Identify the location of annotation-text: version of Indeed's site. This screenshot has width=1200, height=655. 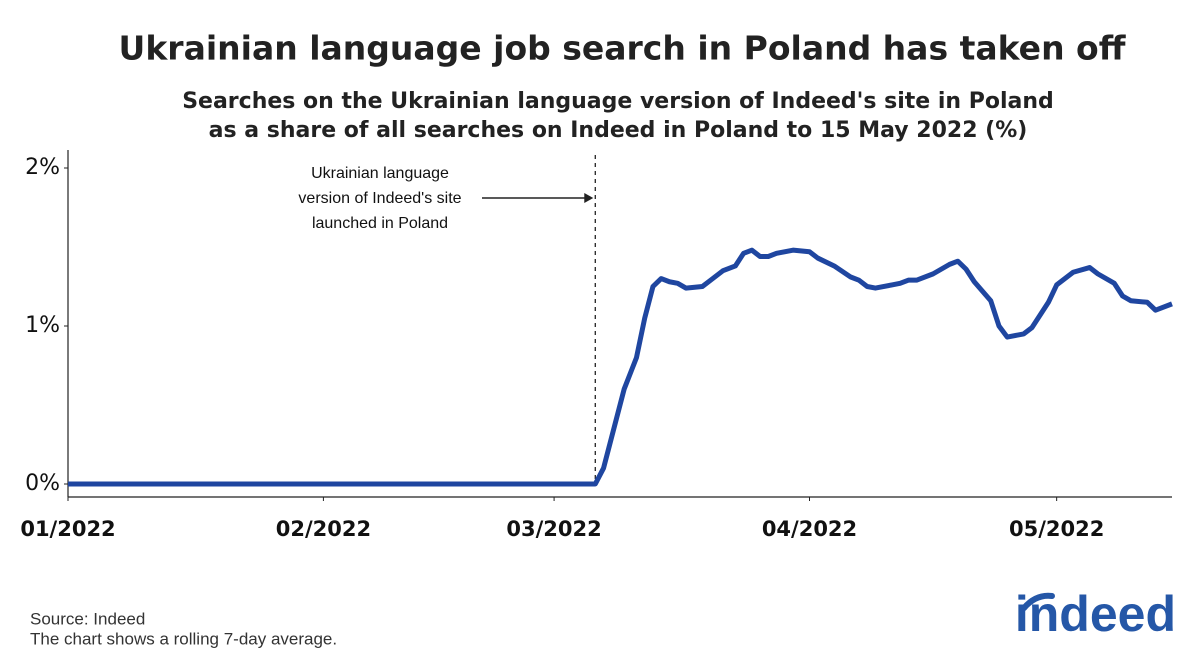
(379, 198).